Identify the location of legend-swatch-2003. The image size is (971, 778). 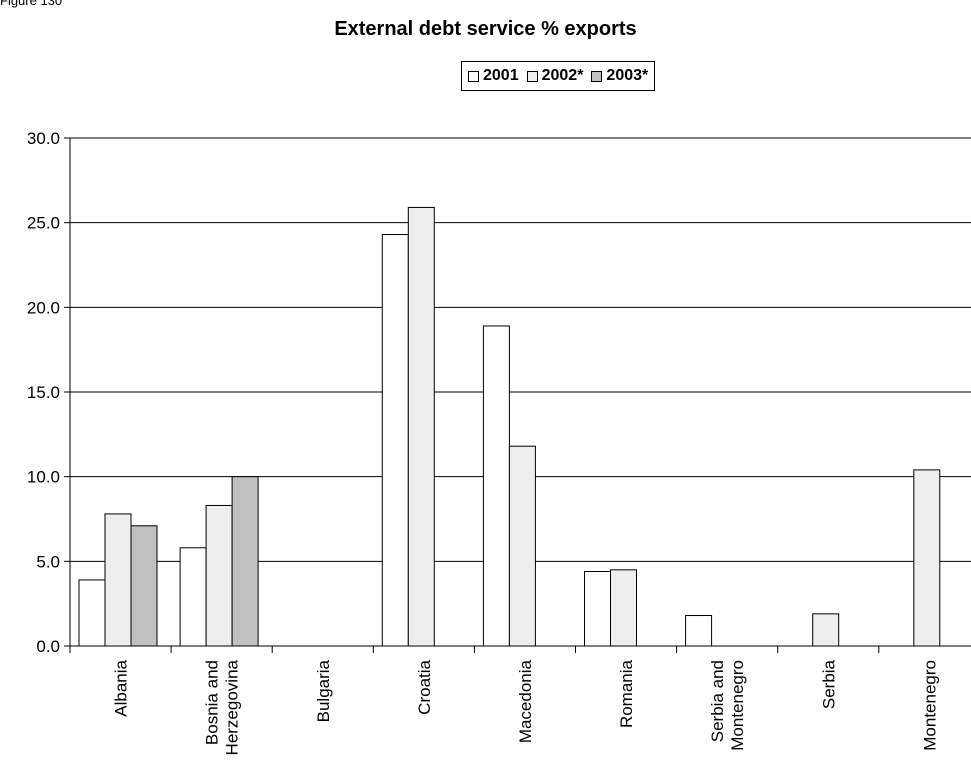
(597, 76).